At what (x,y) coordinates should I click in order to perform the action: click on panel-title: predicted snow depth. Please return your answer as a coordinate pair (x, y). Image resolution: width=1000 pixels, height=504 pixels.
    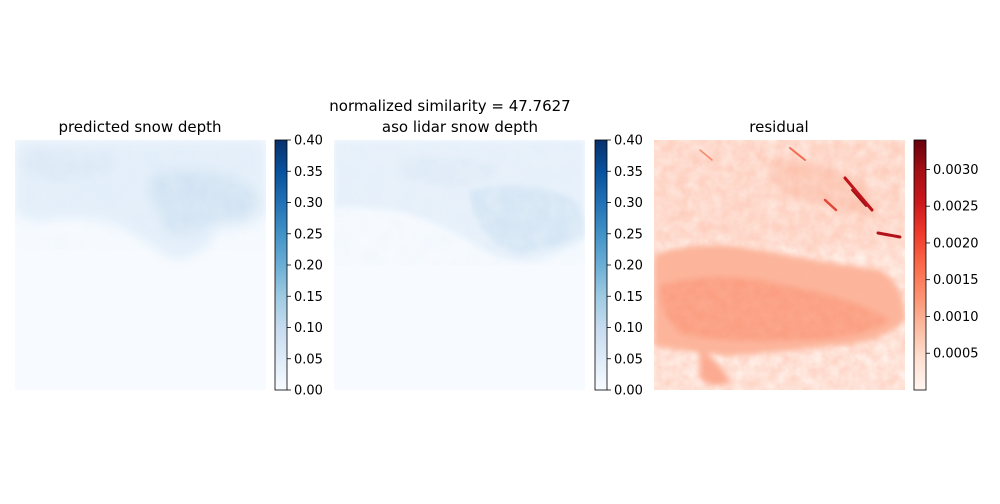
    Looking at the image, I should click on (139, 127).